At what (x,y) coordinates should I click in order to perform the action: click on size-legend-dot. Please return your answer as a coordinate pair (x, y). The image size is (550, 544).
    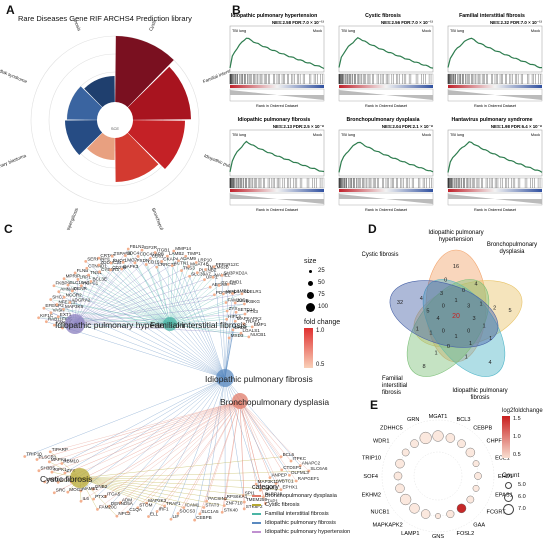
    Looking at the image, I should click on (310, 271).